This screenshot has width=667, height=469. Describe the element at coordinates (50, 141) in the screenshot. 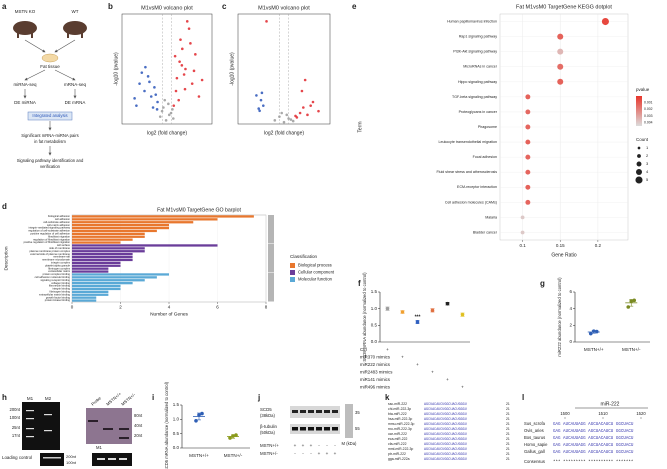

I see `label: in fat metabolism` at that location.